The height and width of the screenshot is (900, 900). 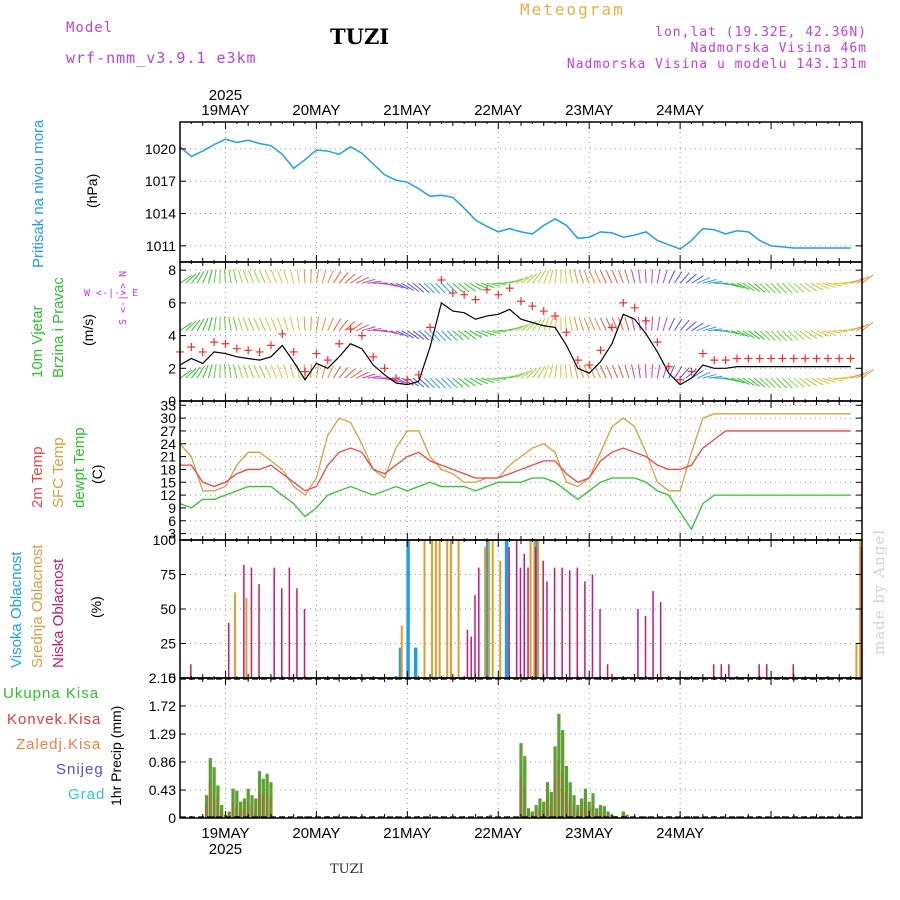 I want to click on y-tick-label: 27, so click(x=168, y=431).